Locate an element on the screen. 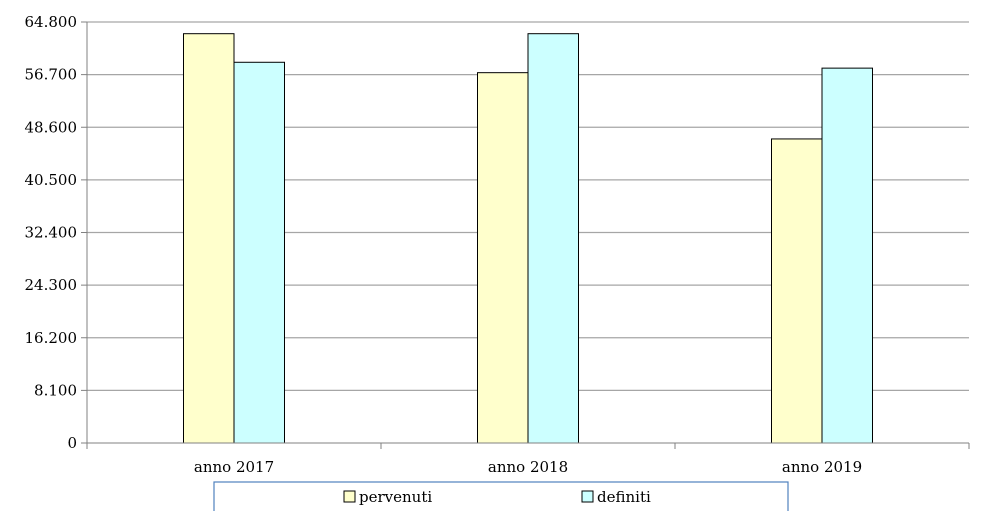  bar-pervenuti-anno-2017 is located at coordinates (209, 238).